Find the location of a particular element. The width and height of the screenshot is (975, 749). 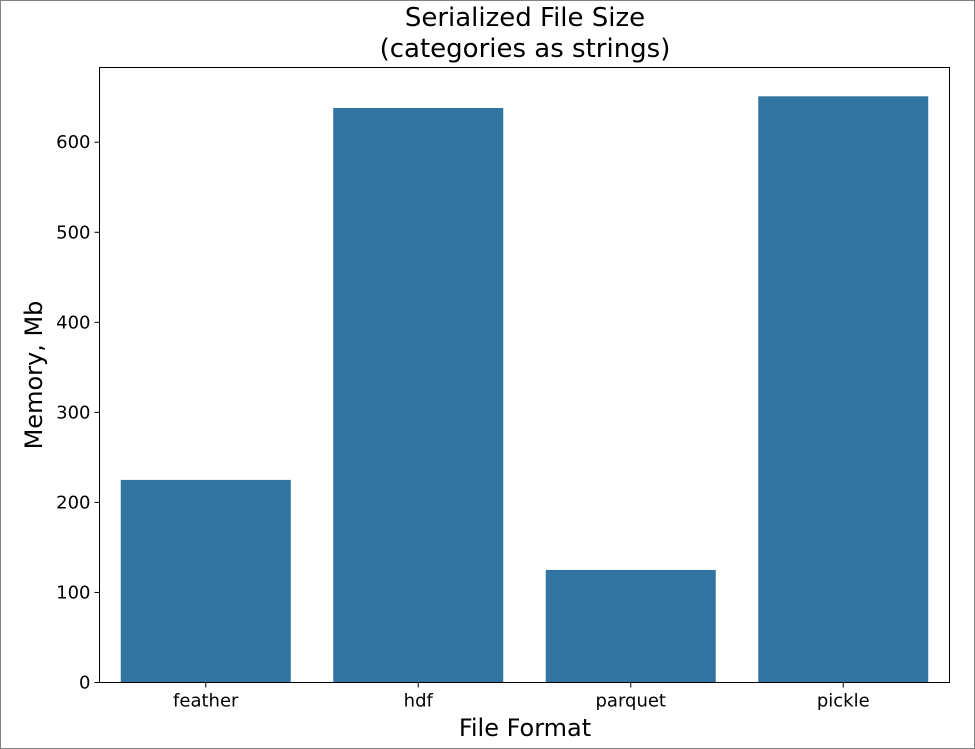

y-axis-label: Memory, Mb is located at coordinates (34, 375).